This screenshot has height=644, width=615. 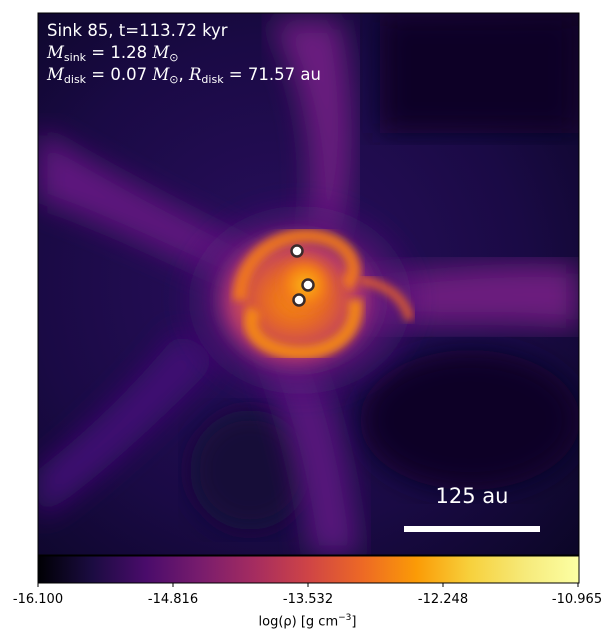 I want to click on annotation-comma: ,, so click(x=183, y=74).